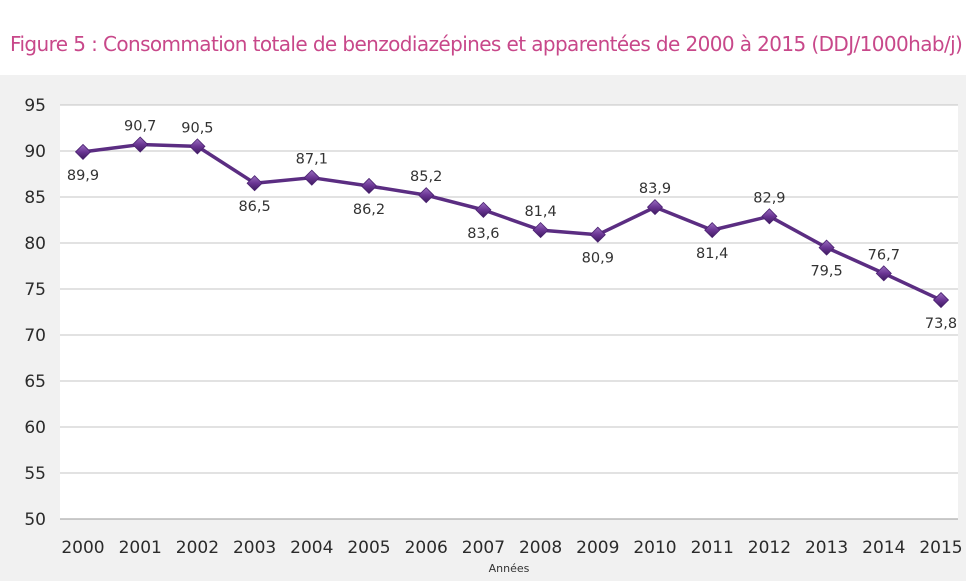 This screenshot has height=581, width=966. What do you see at coordinates (254, 207) in the screenshot?
I see `data-label: 86,5` at bounding box center [254, 207].